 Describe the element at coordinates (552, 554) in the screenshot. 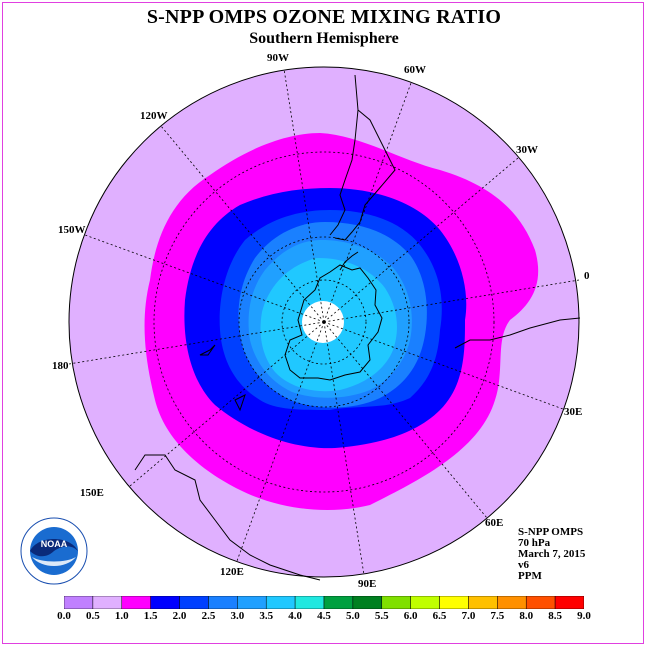

I see `info-date: March 7, 2015` at that location.